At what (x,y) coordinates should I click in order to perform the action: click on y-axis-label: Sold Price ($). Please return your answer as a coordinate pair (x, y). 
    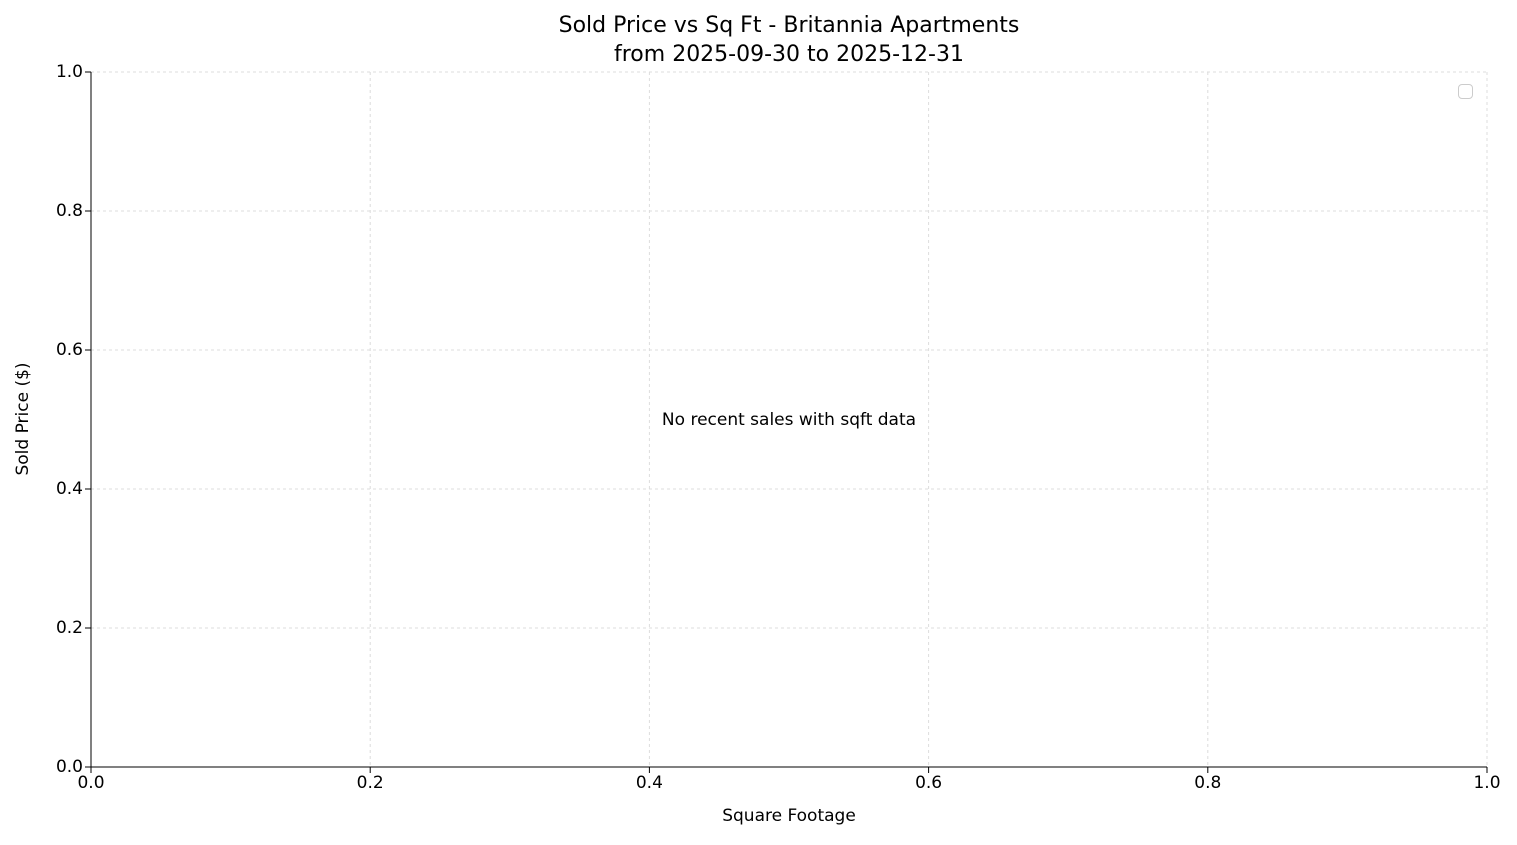
    Looking at the image, I should click on (23, 419).